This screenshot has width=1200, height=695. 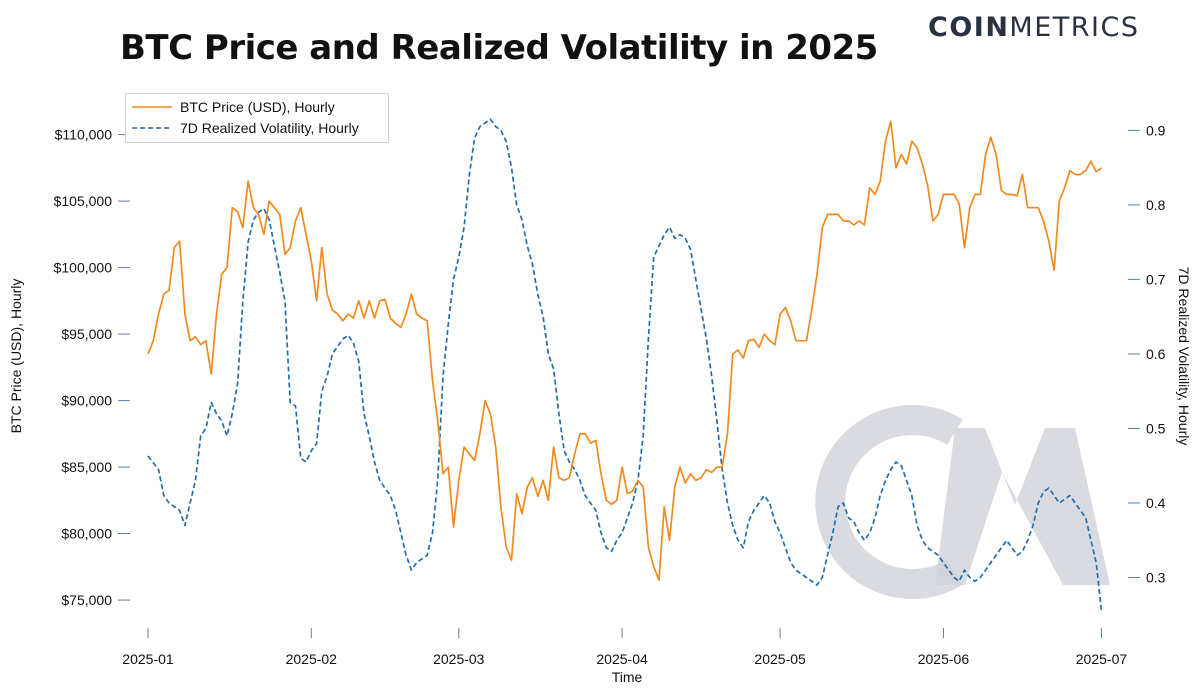 What do you see at coordinates (622, 659) in the screenshot?
I see `x-tick-label: 2025-04` at bounding box center [622, 659].